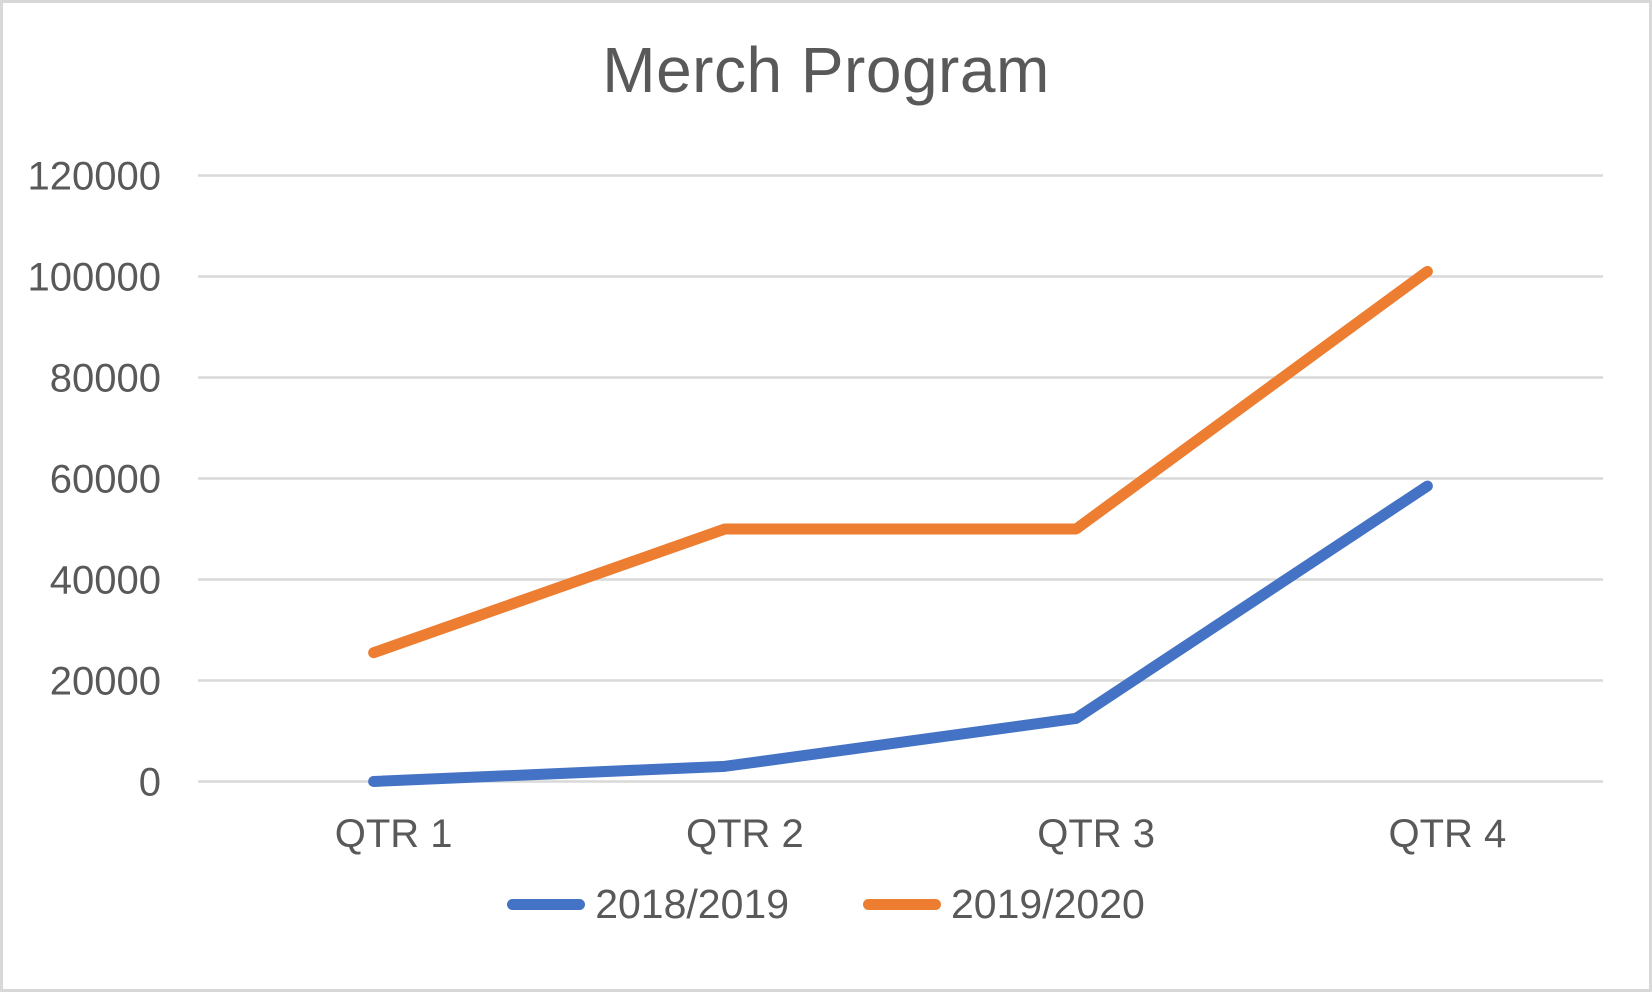 The image size is (1652, 992). Describe the element at coordinates (826, 70) in the screenshot. I see `chart-title: Merch Program` at that location.